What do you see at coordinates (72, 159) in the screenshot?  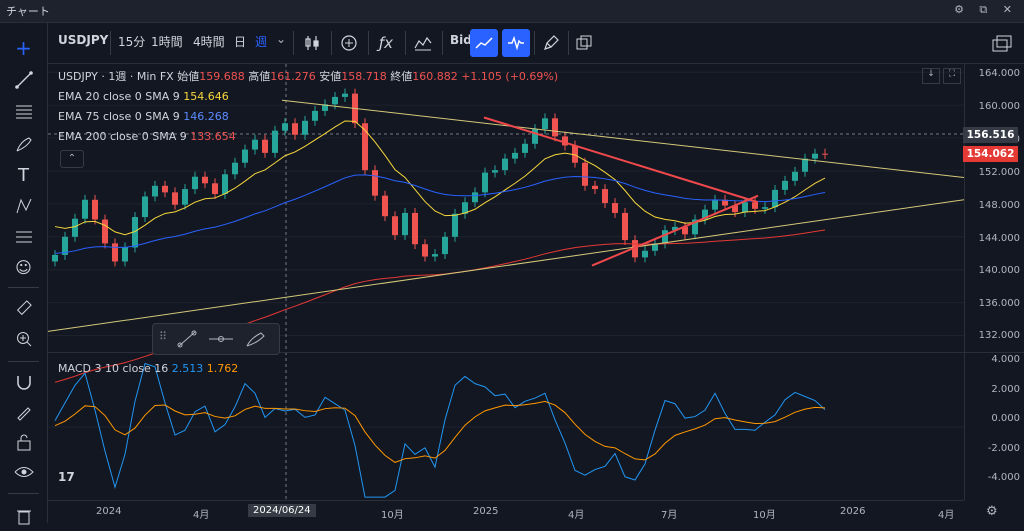 I see `collapse-legend-icon: ⌃` at bounding box center [72, 159].